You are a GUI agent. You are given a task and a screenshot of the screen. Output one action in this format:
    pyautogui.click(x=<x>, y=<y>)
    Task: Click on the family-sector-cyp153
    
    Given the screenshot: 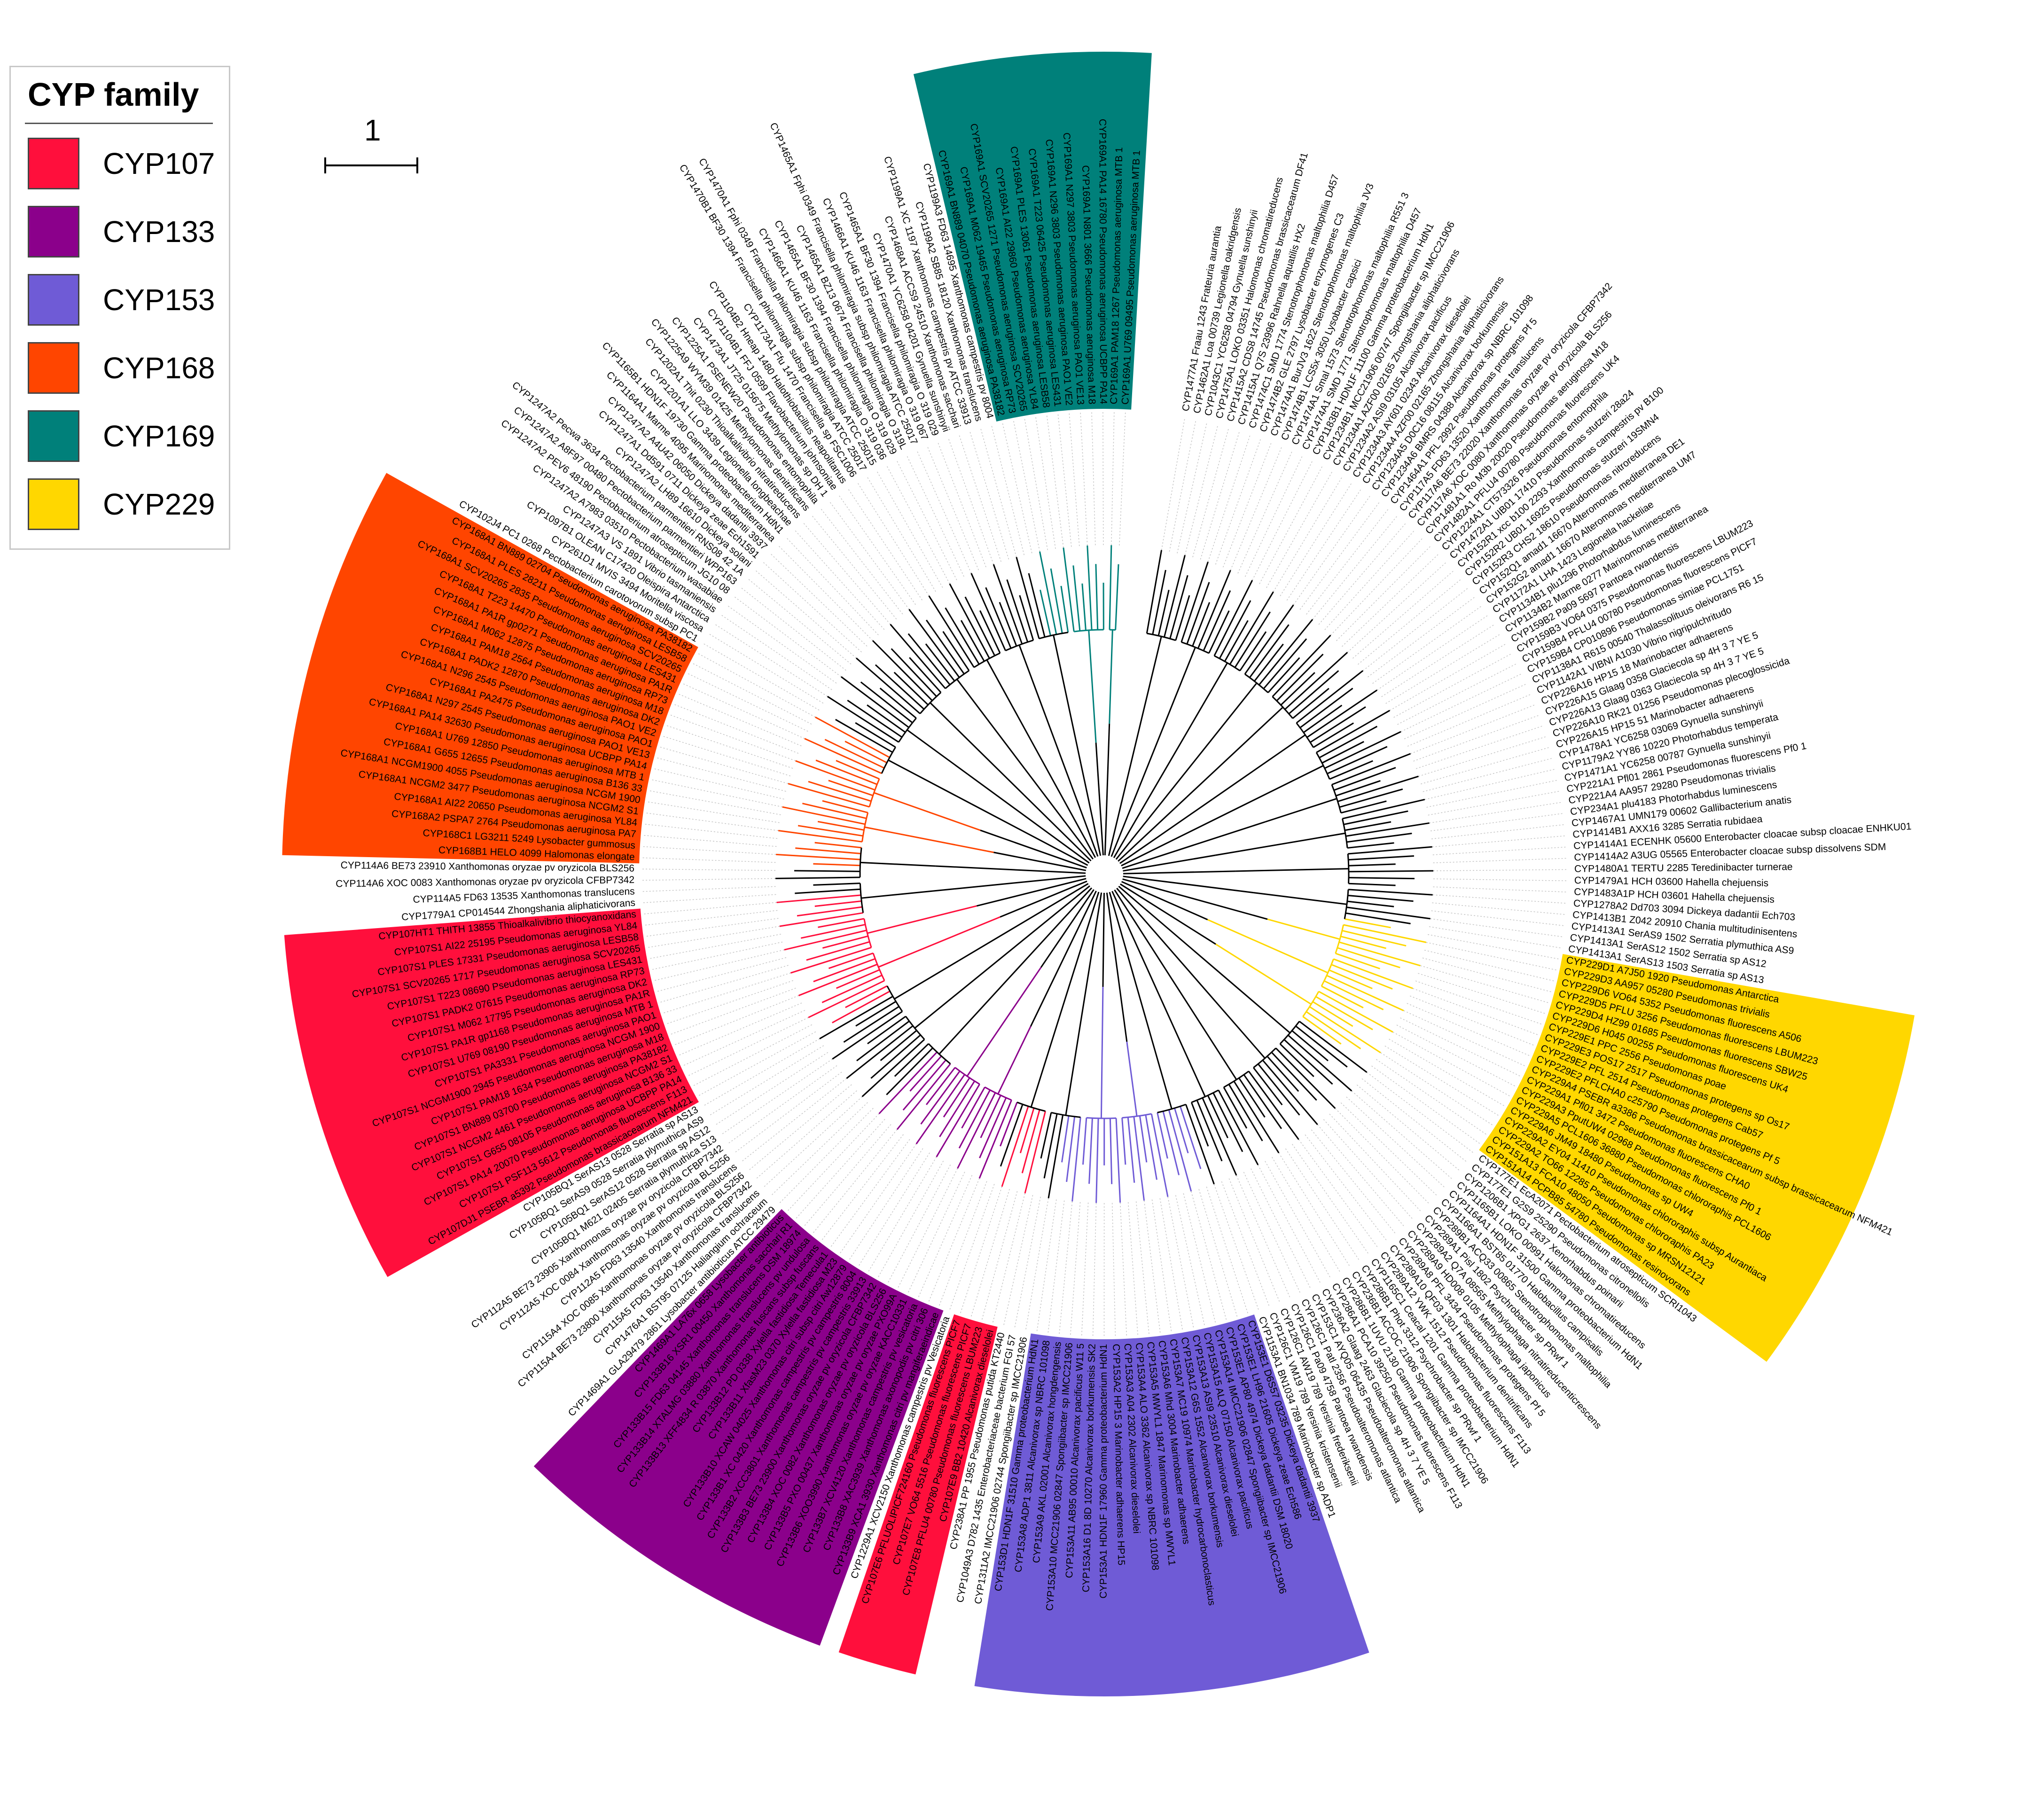 What is the action you would take?
    pyautogui.click(x=1171, y=1505)
    